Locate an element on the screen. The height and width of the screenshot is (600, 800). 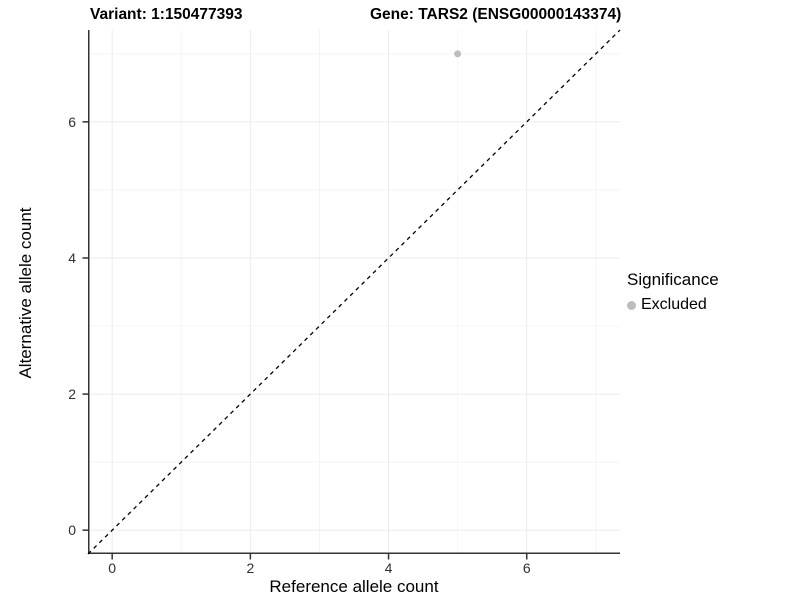
legend-item-excluded: Excluded is located at coordinates (673, 305).